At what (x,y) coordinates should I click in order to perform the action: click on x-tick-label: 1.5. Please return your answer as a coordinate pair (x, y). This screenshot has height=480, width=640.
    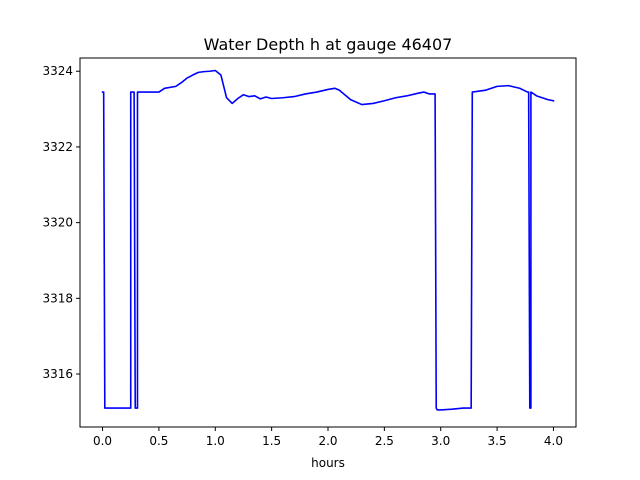
    Looking at the image, I should click on (271, 441).